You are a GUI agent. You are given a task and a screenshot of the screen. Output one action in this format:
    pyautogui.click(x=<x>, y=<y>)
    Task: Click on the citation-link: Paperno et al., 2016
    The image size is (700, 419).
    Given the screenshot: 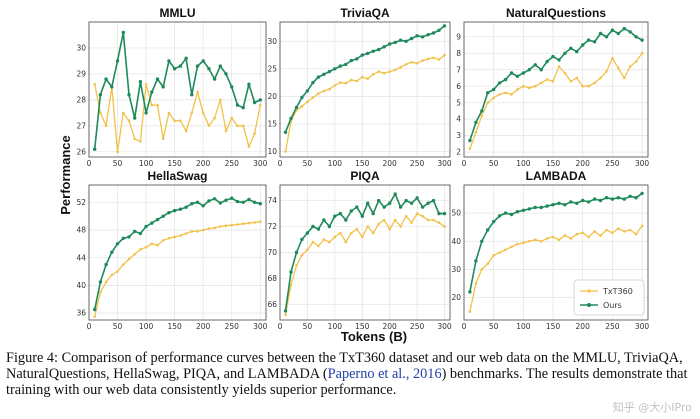 What is the action you would take?
    pyautogui.click(x=384, y=374)
    